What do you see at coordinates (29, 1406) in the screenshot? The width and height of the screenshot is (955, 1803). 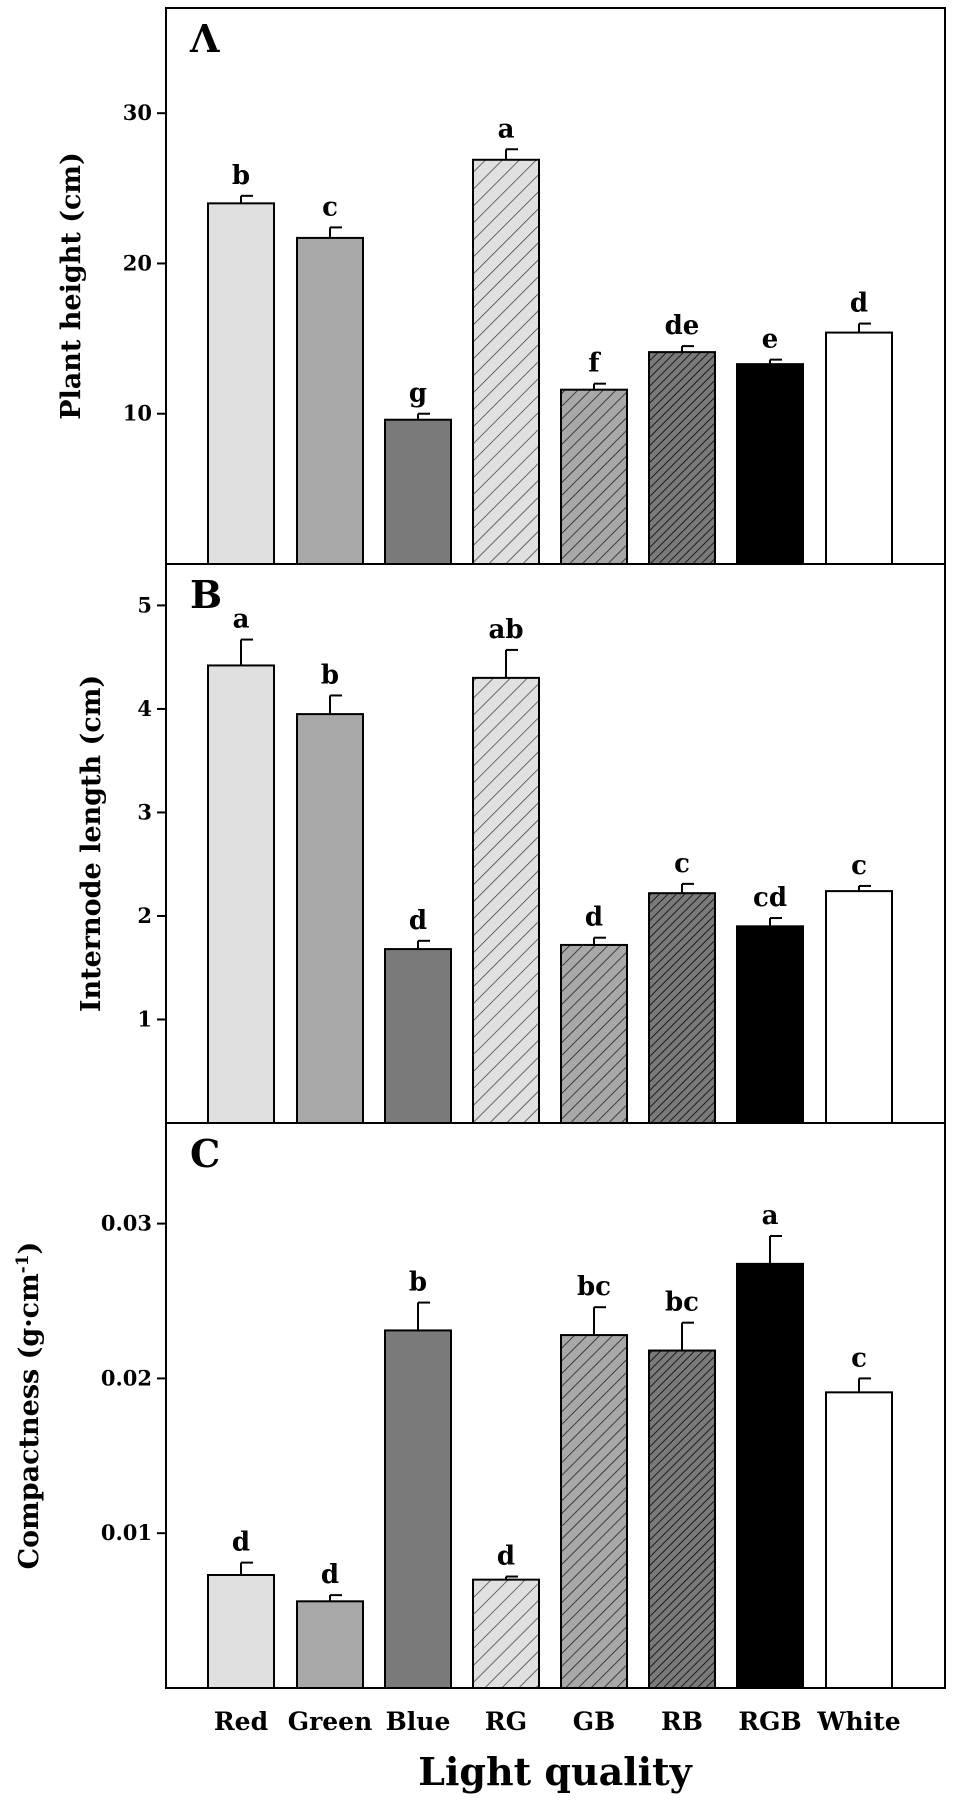 I see `y-axis-label: Compactness (g·cm-1)` at bounding box center [29, 1406].